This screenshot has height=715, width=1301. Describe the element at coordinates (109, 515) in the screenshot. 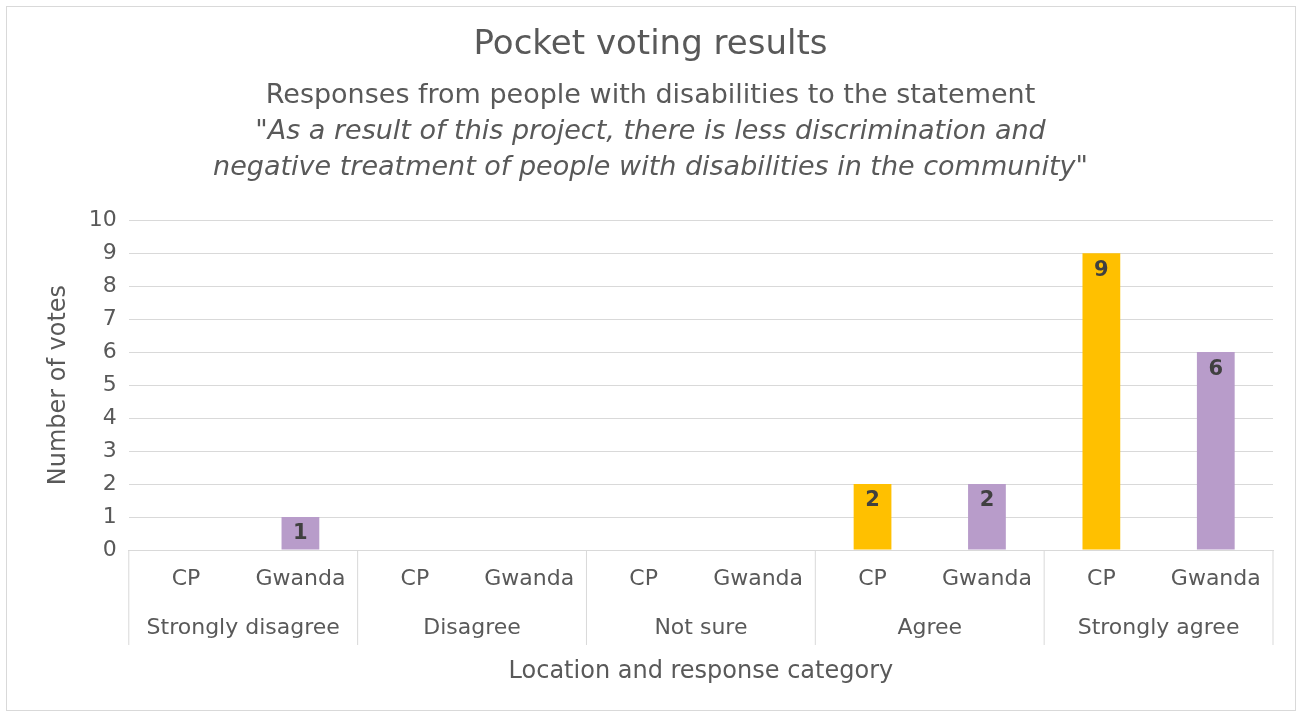

I see `y-tick-label: 1` at that location.